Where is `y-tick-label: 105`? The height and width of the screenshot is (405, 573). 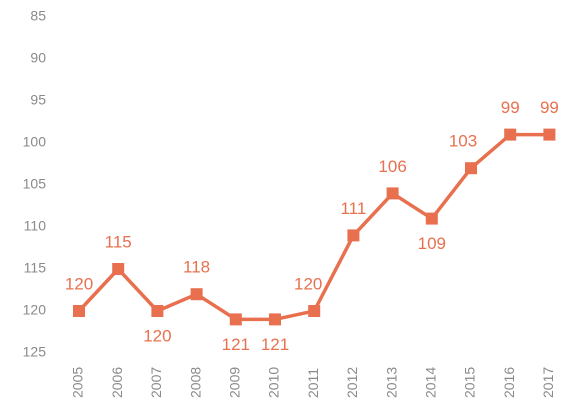 y-tick-label: 105 is located at coordinates (35, 184).